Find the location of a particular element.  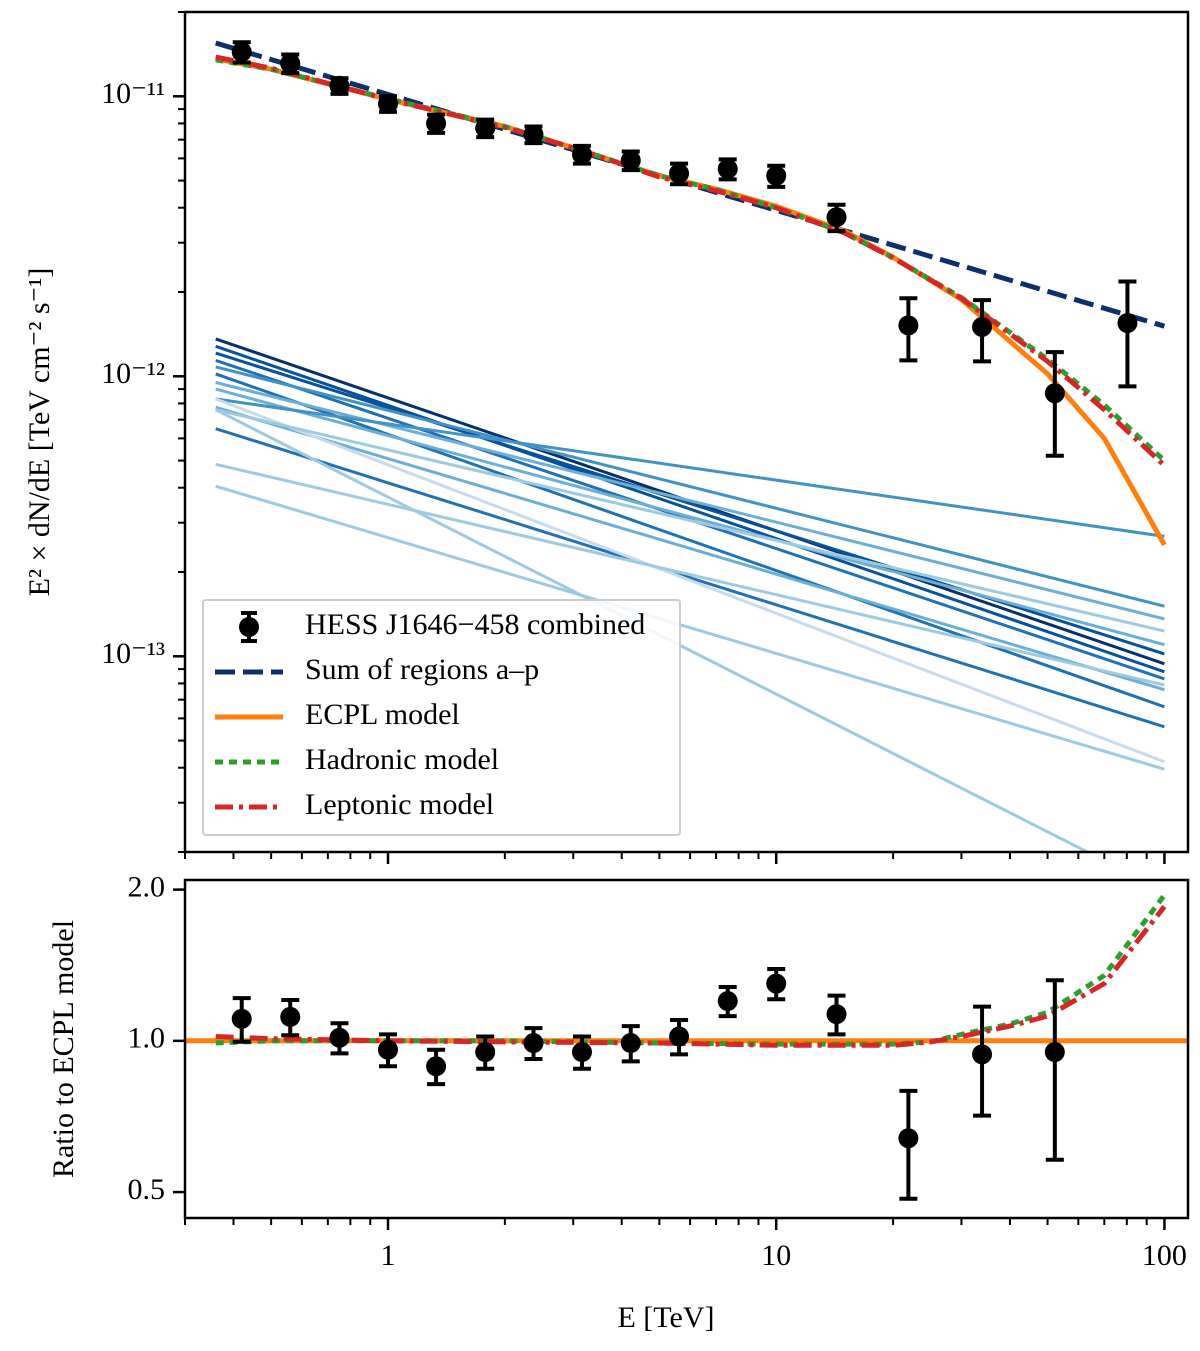

y-tick-label: 1.0 is located at coordinates (147, 1038).